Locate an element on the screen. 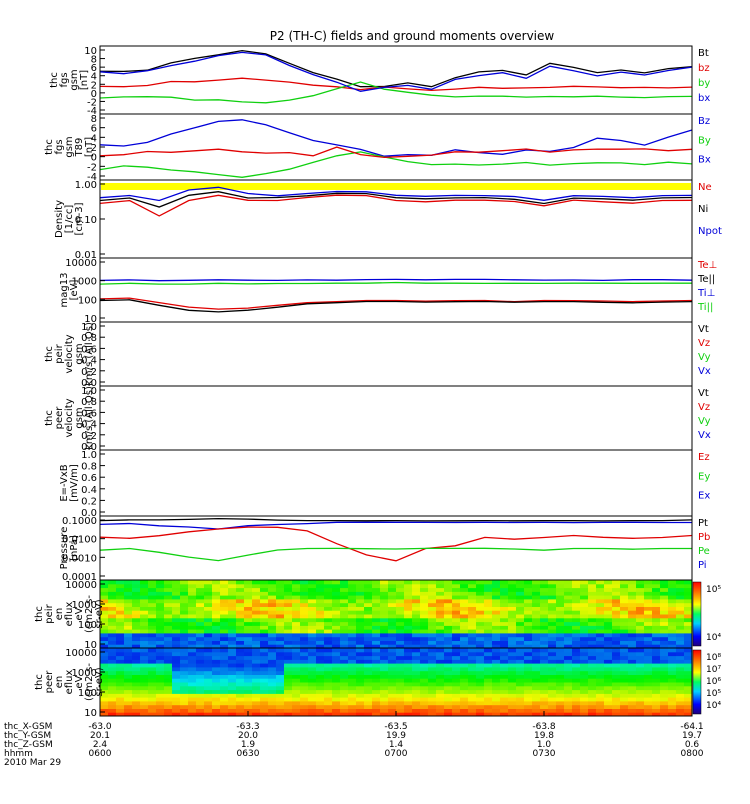 The height and width of the screenshot is (804, 750). legend-Vt: Vt is located at coordinates (703, 393).